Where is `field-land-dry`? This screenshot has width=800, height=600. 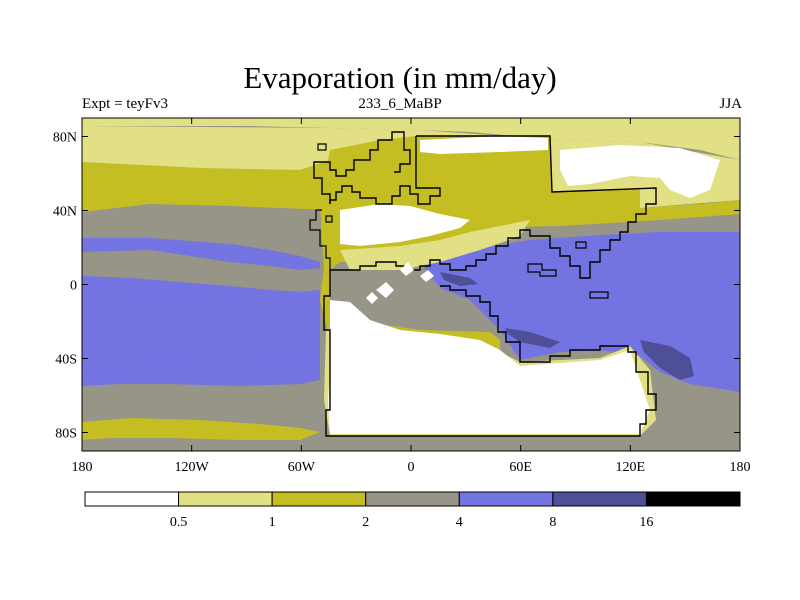
field-land-dry is located at coordinates (405, 225).